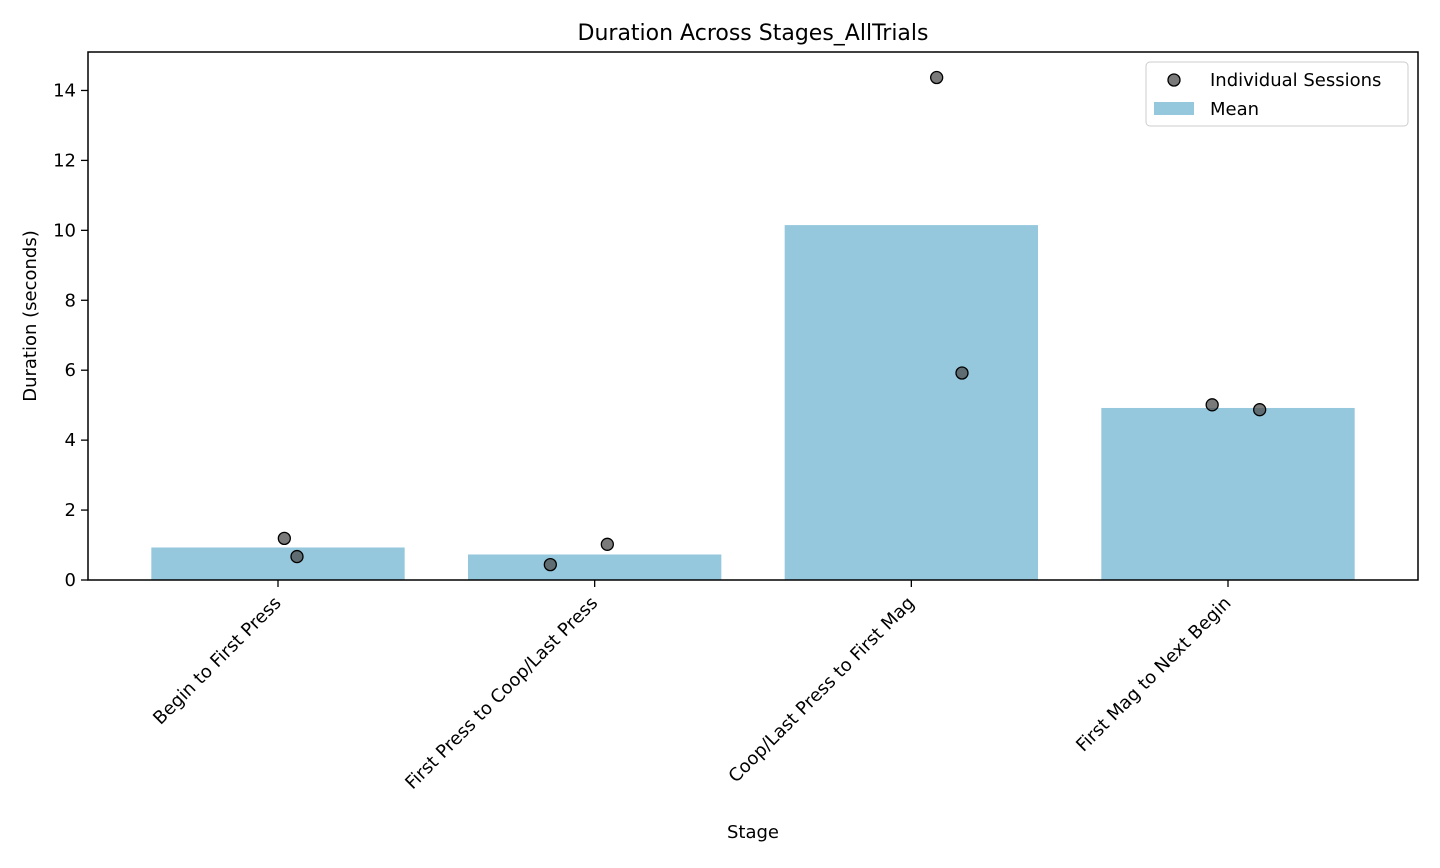 The width and height of the screenshot is (1440, 868). I want to click on legend-marker-mean, so click(1174, 108).